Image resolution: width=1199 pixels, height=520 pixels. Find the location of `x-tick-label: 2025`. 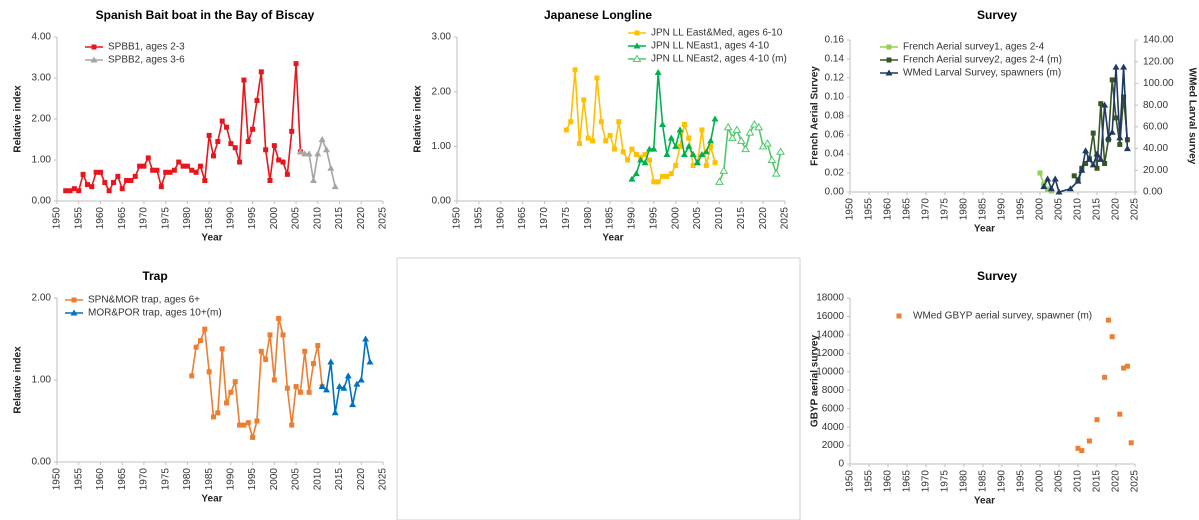

x-tick-label: 2025 is located at coordinates (1135, 209).